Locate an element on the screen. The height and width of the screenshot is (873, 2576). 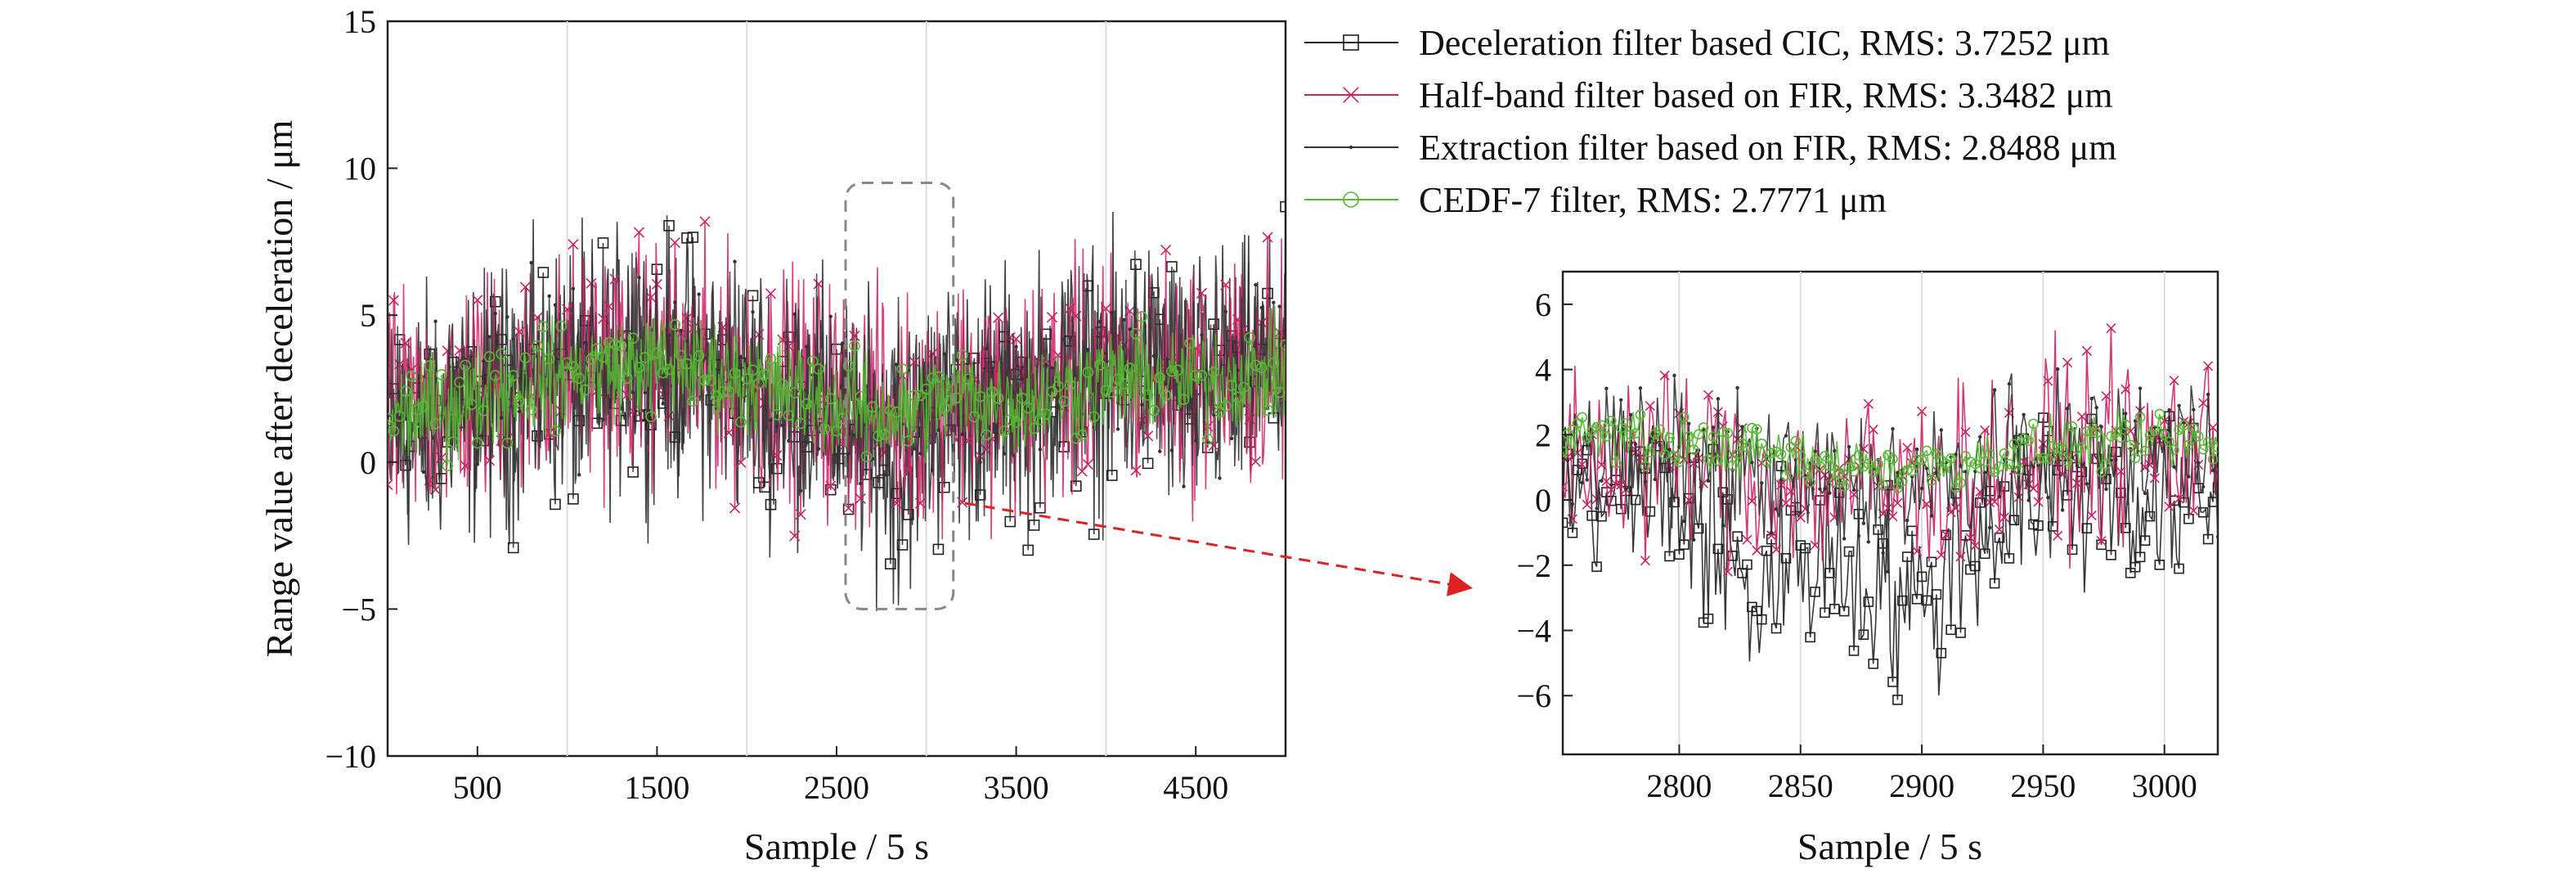
highlight-region is located at coordinates (899, 396).